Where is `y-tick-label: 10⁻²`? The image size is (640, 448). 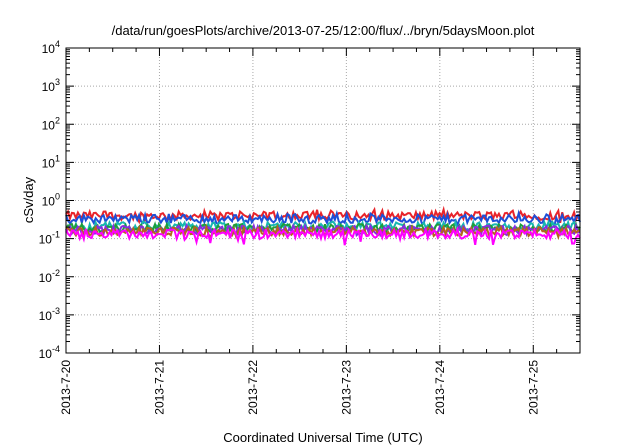 y-tick-label: 10⁻² is located at coordinates (49, 276).